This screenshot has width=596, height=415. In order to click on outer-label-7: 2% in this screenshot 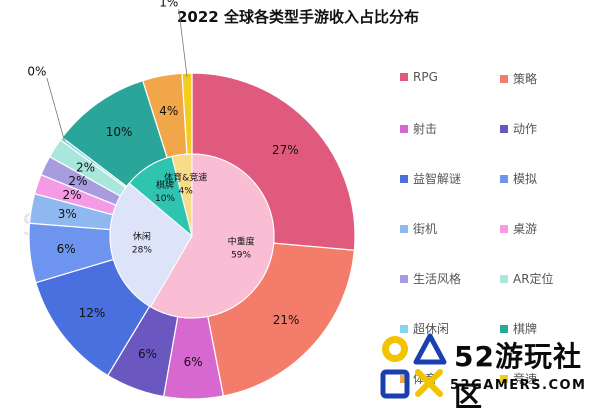, I will do `click(72, 195)`.